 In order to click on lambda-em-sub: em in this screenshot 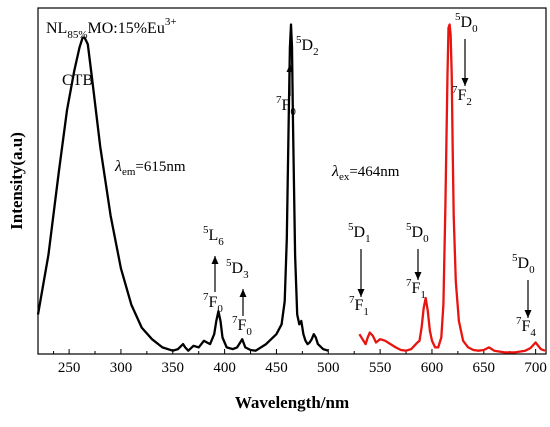, I will do `click(129, 172)`.